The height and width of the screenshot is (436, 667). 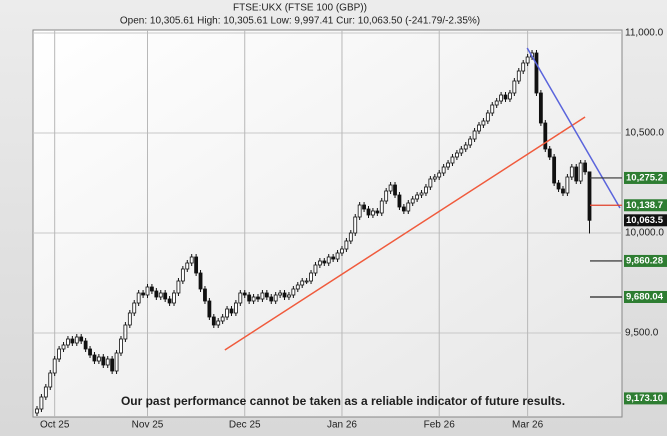 What do you see at coordinates (642, 333) in the screenshot?
I see `y-tick-label: 9,500.0` at bounding box center [642, 333].